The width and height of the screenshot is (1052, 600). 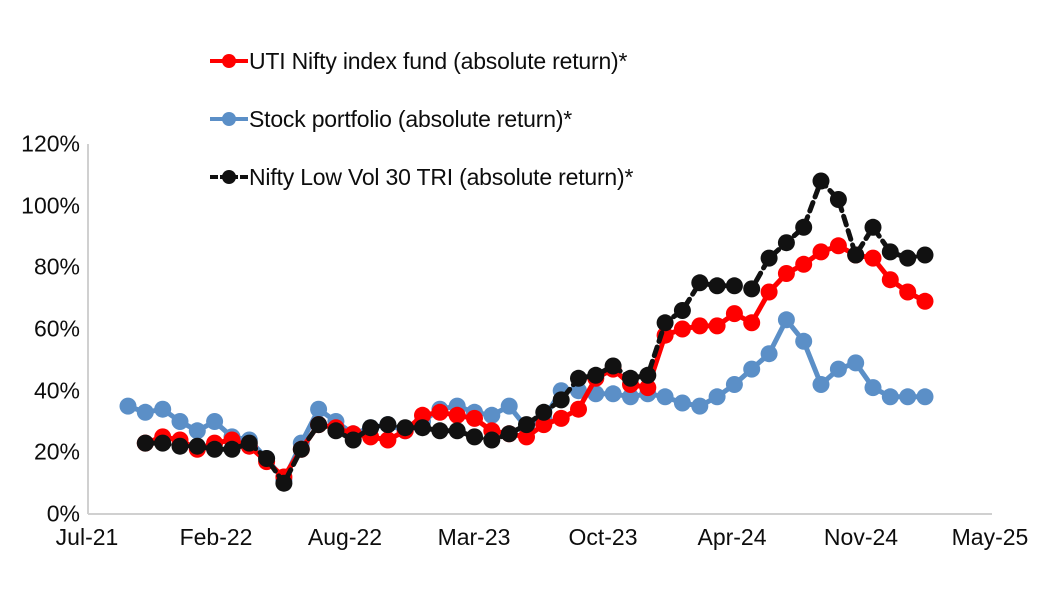 What do you see at coordinates (345, 537) in the screenshot?
I see `x-axis-tick-label: Aug-22` at bounding box center [345, 537].